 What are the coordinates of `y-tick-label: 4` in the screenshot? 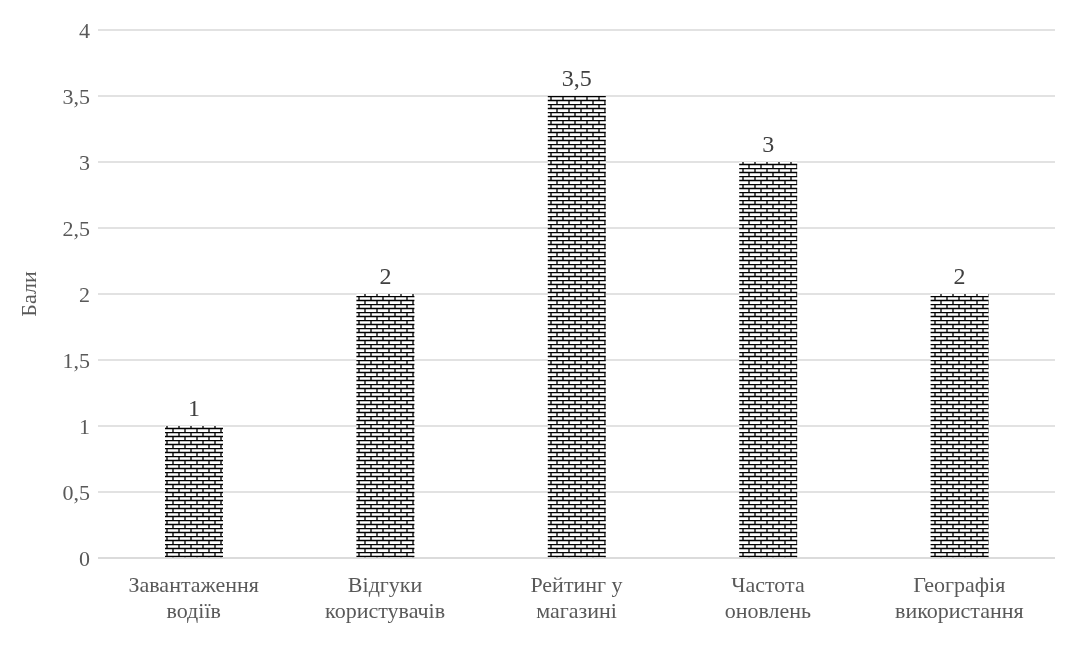 It's located at (84, 30).